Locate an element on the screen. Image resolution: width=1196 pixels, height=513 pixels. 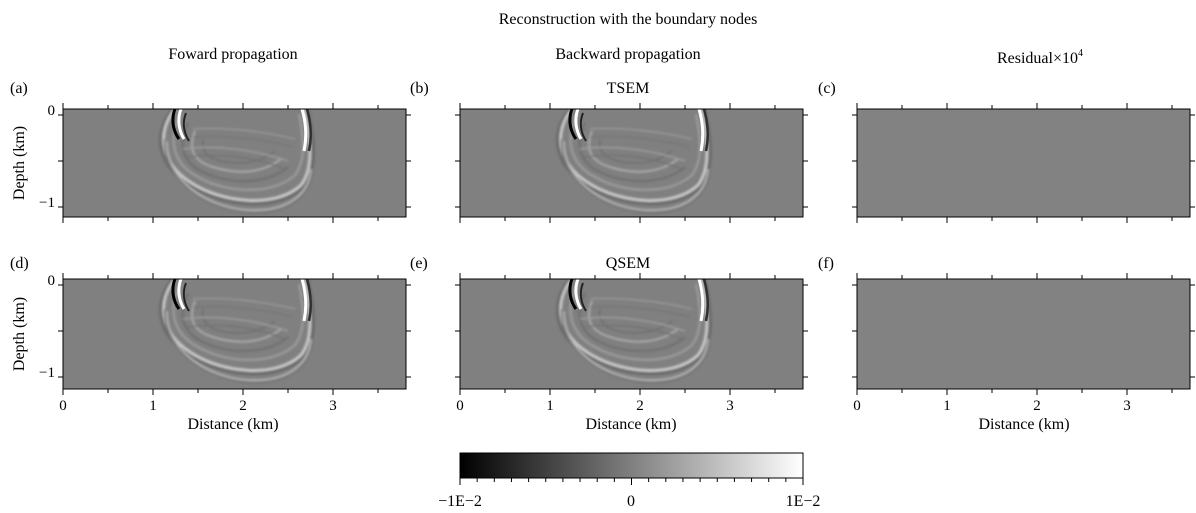
panel-f-image is located at coordinates (1023, 334).